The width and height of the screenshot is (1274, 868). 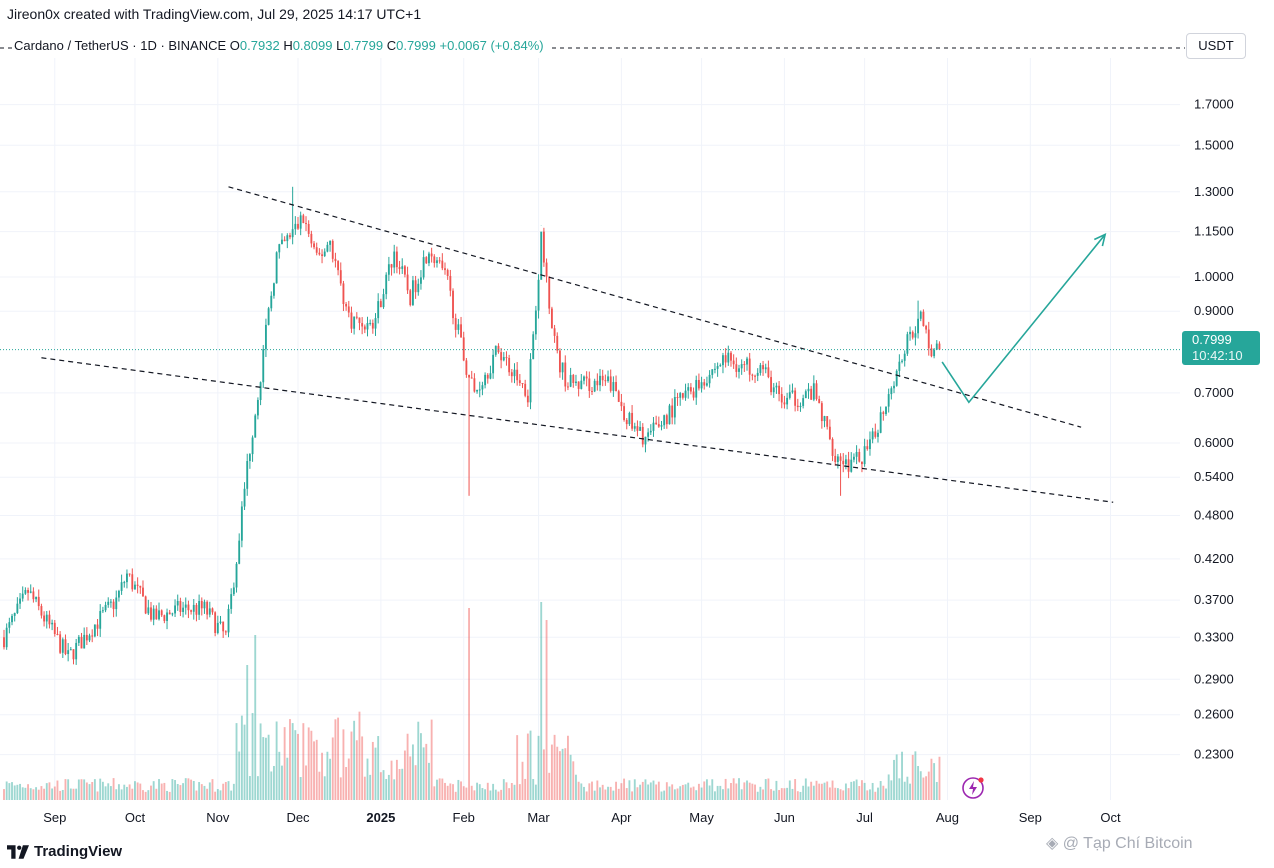 What do you see at coordinates (1214, 558) in the screenshot?
I see `y-tick-label: 0.4200` at bounding box center [1214, 558].